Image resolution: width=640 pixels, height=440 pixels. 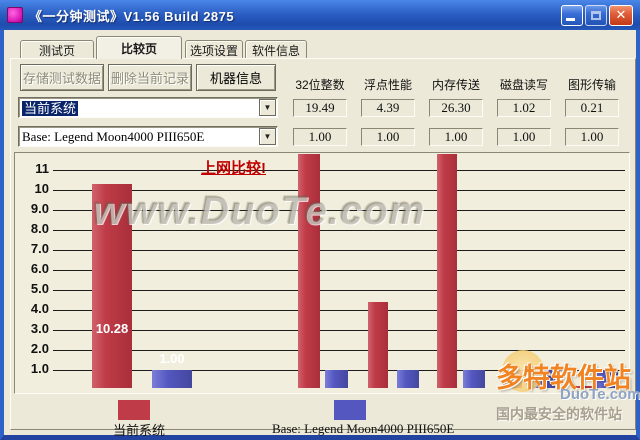 I want to click on value-base-int32: 1.00, so click(x=320, y=137).